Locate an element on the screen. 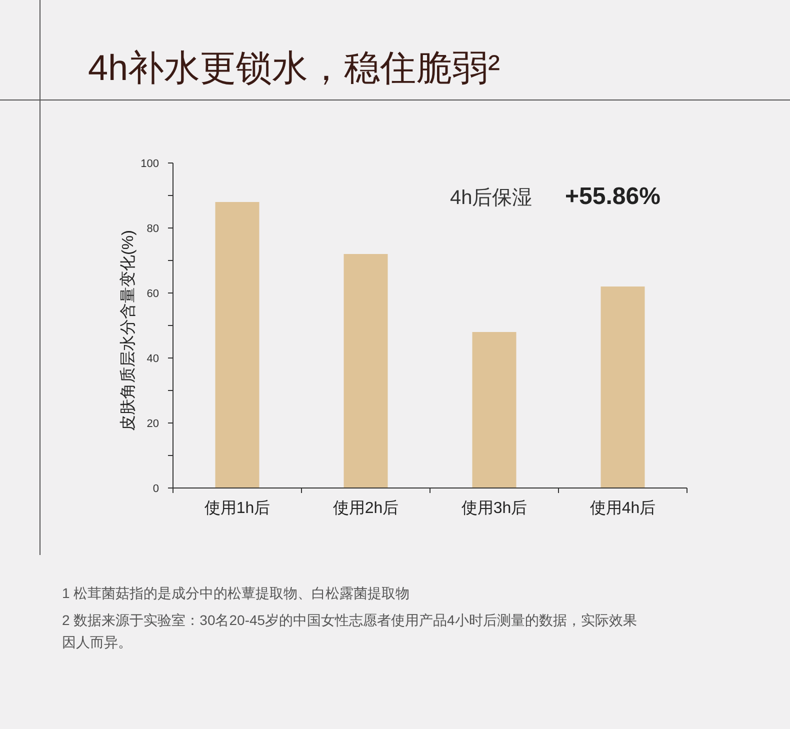 The image size is (790, 729). y-tick-label: 80 is located at coordinates (152, 229).